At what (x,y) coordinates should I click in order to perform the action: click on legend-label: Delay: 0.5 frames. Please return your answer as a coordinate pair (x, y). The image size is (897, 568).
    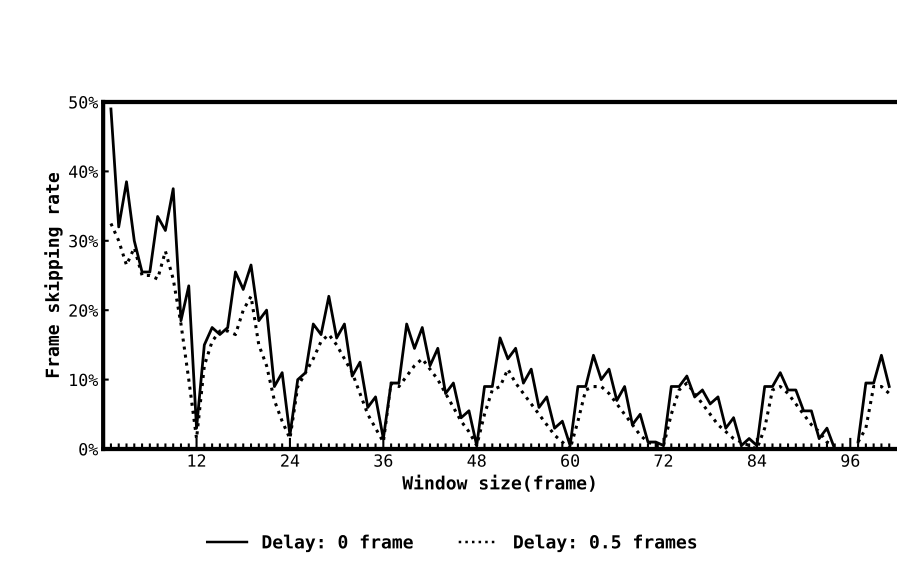
    Looking at the image, I should click on (605, 543).